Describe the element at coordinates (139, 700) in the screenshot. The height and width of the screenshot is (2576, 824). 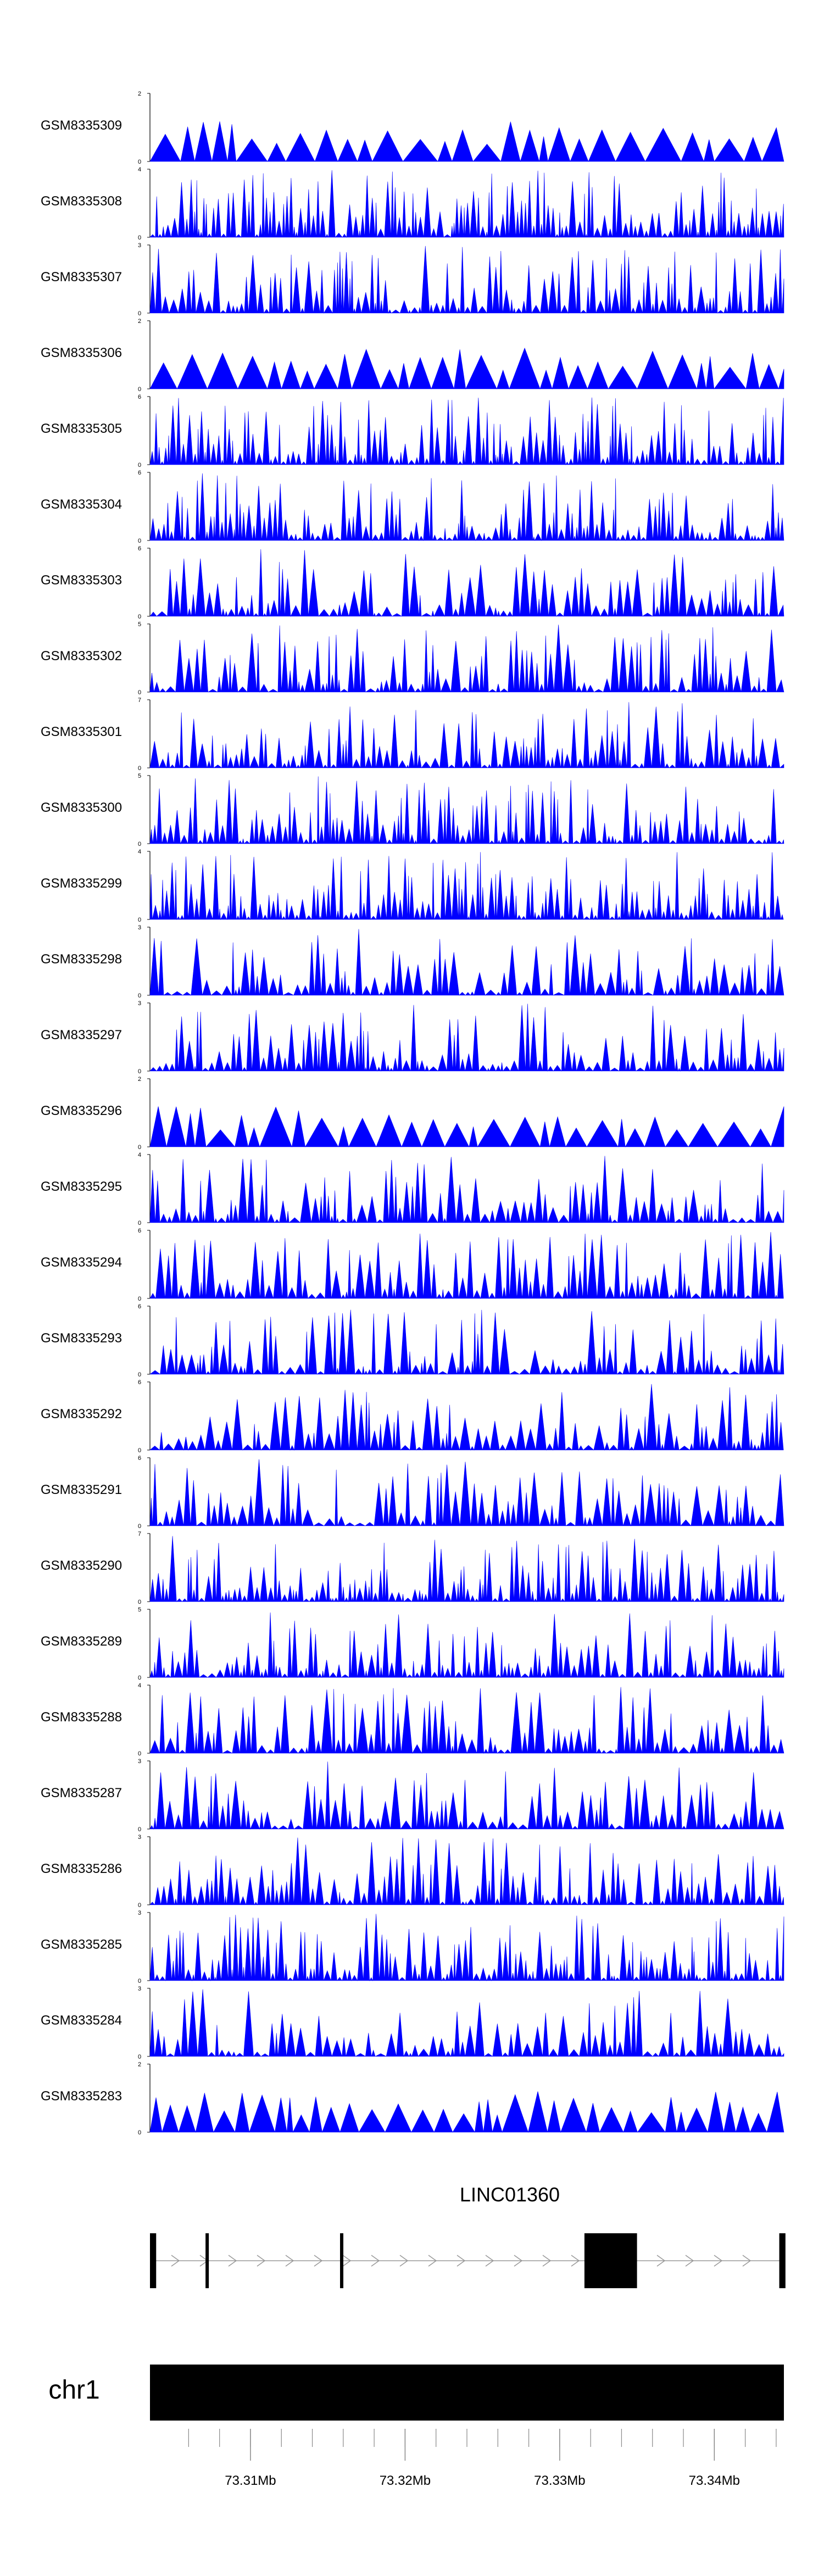
I see `y-max-label: 7` at that location.